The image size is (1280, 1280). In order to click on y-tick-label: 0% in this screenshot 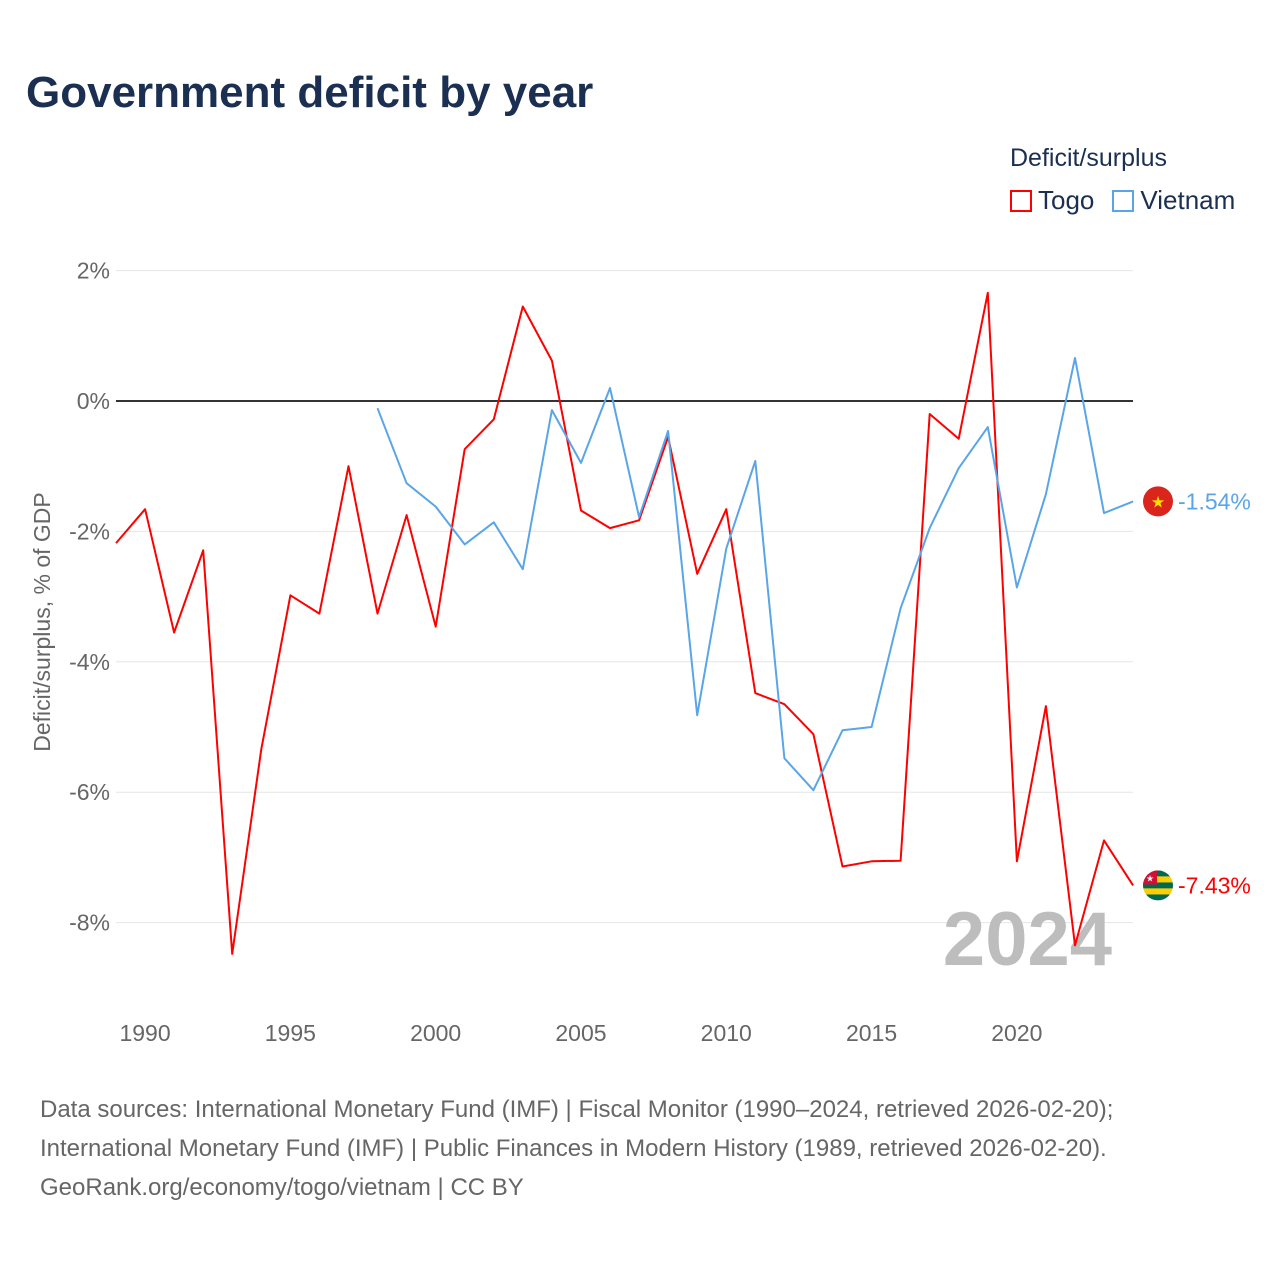, I will do `click(93, 401)`.